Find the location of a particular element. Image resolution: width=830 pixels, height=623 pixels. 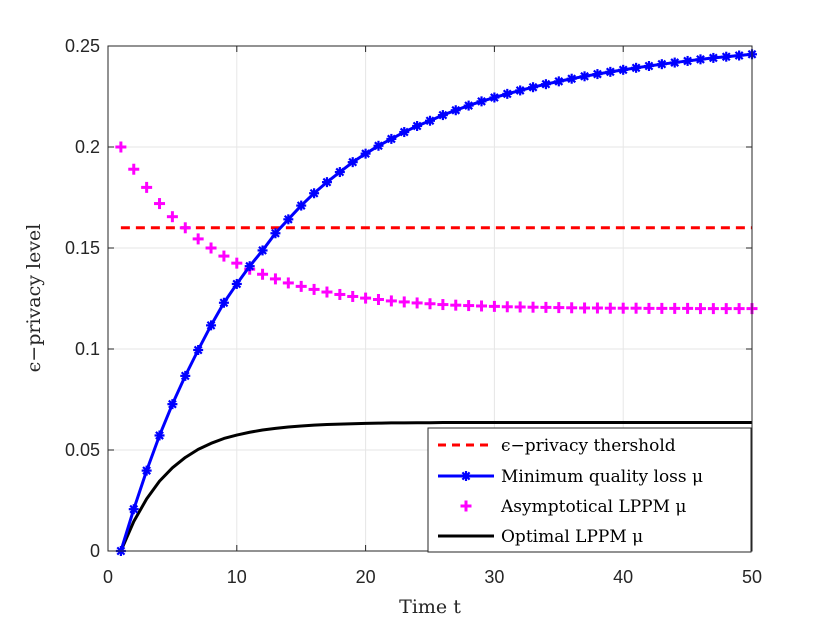

x-tick-label: 10 is located at coordinates (237, 577).